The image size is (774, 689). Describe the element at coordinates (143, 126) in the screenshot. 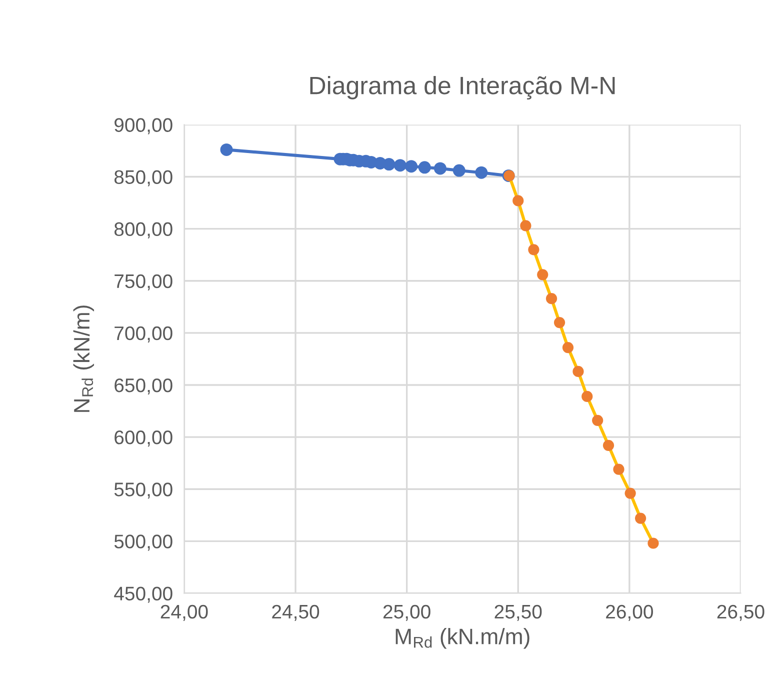

I see `y-tick-label: 900,00` at that location.